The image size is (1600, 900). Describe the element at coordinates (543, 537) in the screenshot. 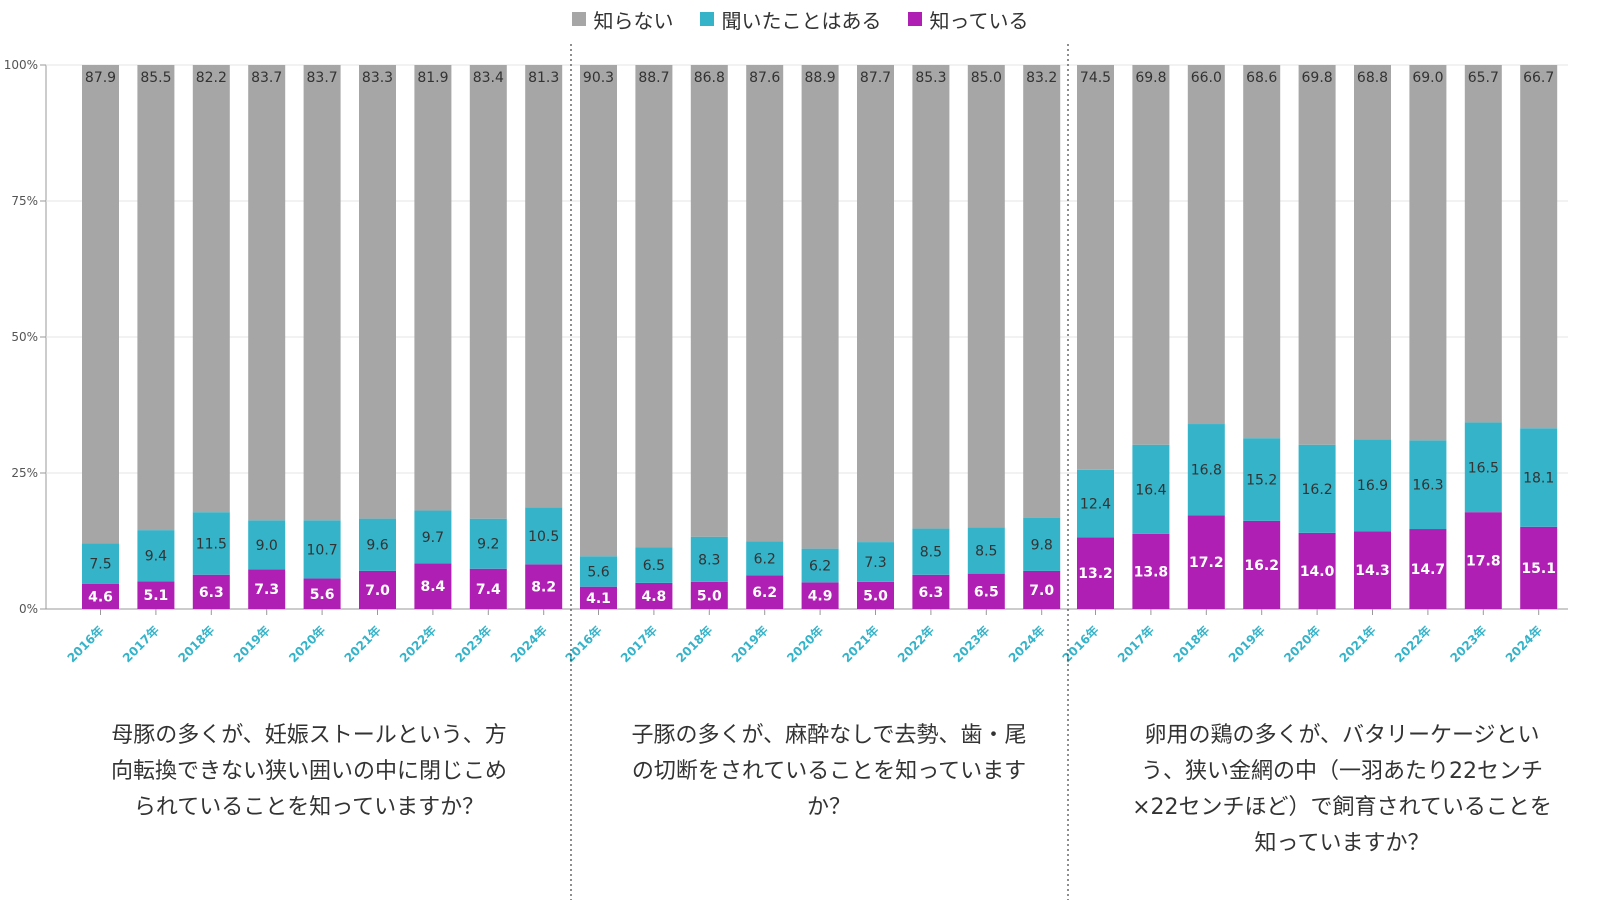

I see `data-label-heard: 10.5` at that location.